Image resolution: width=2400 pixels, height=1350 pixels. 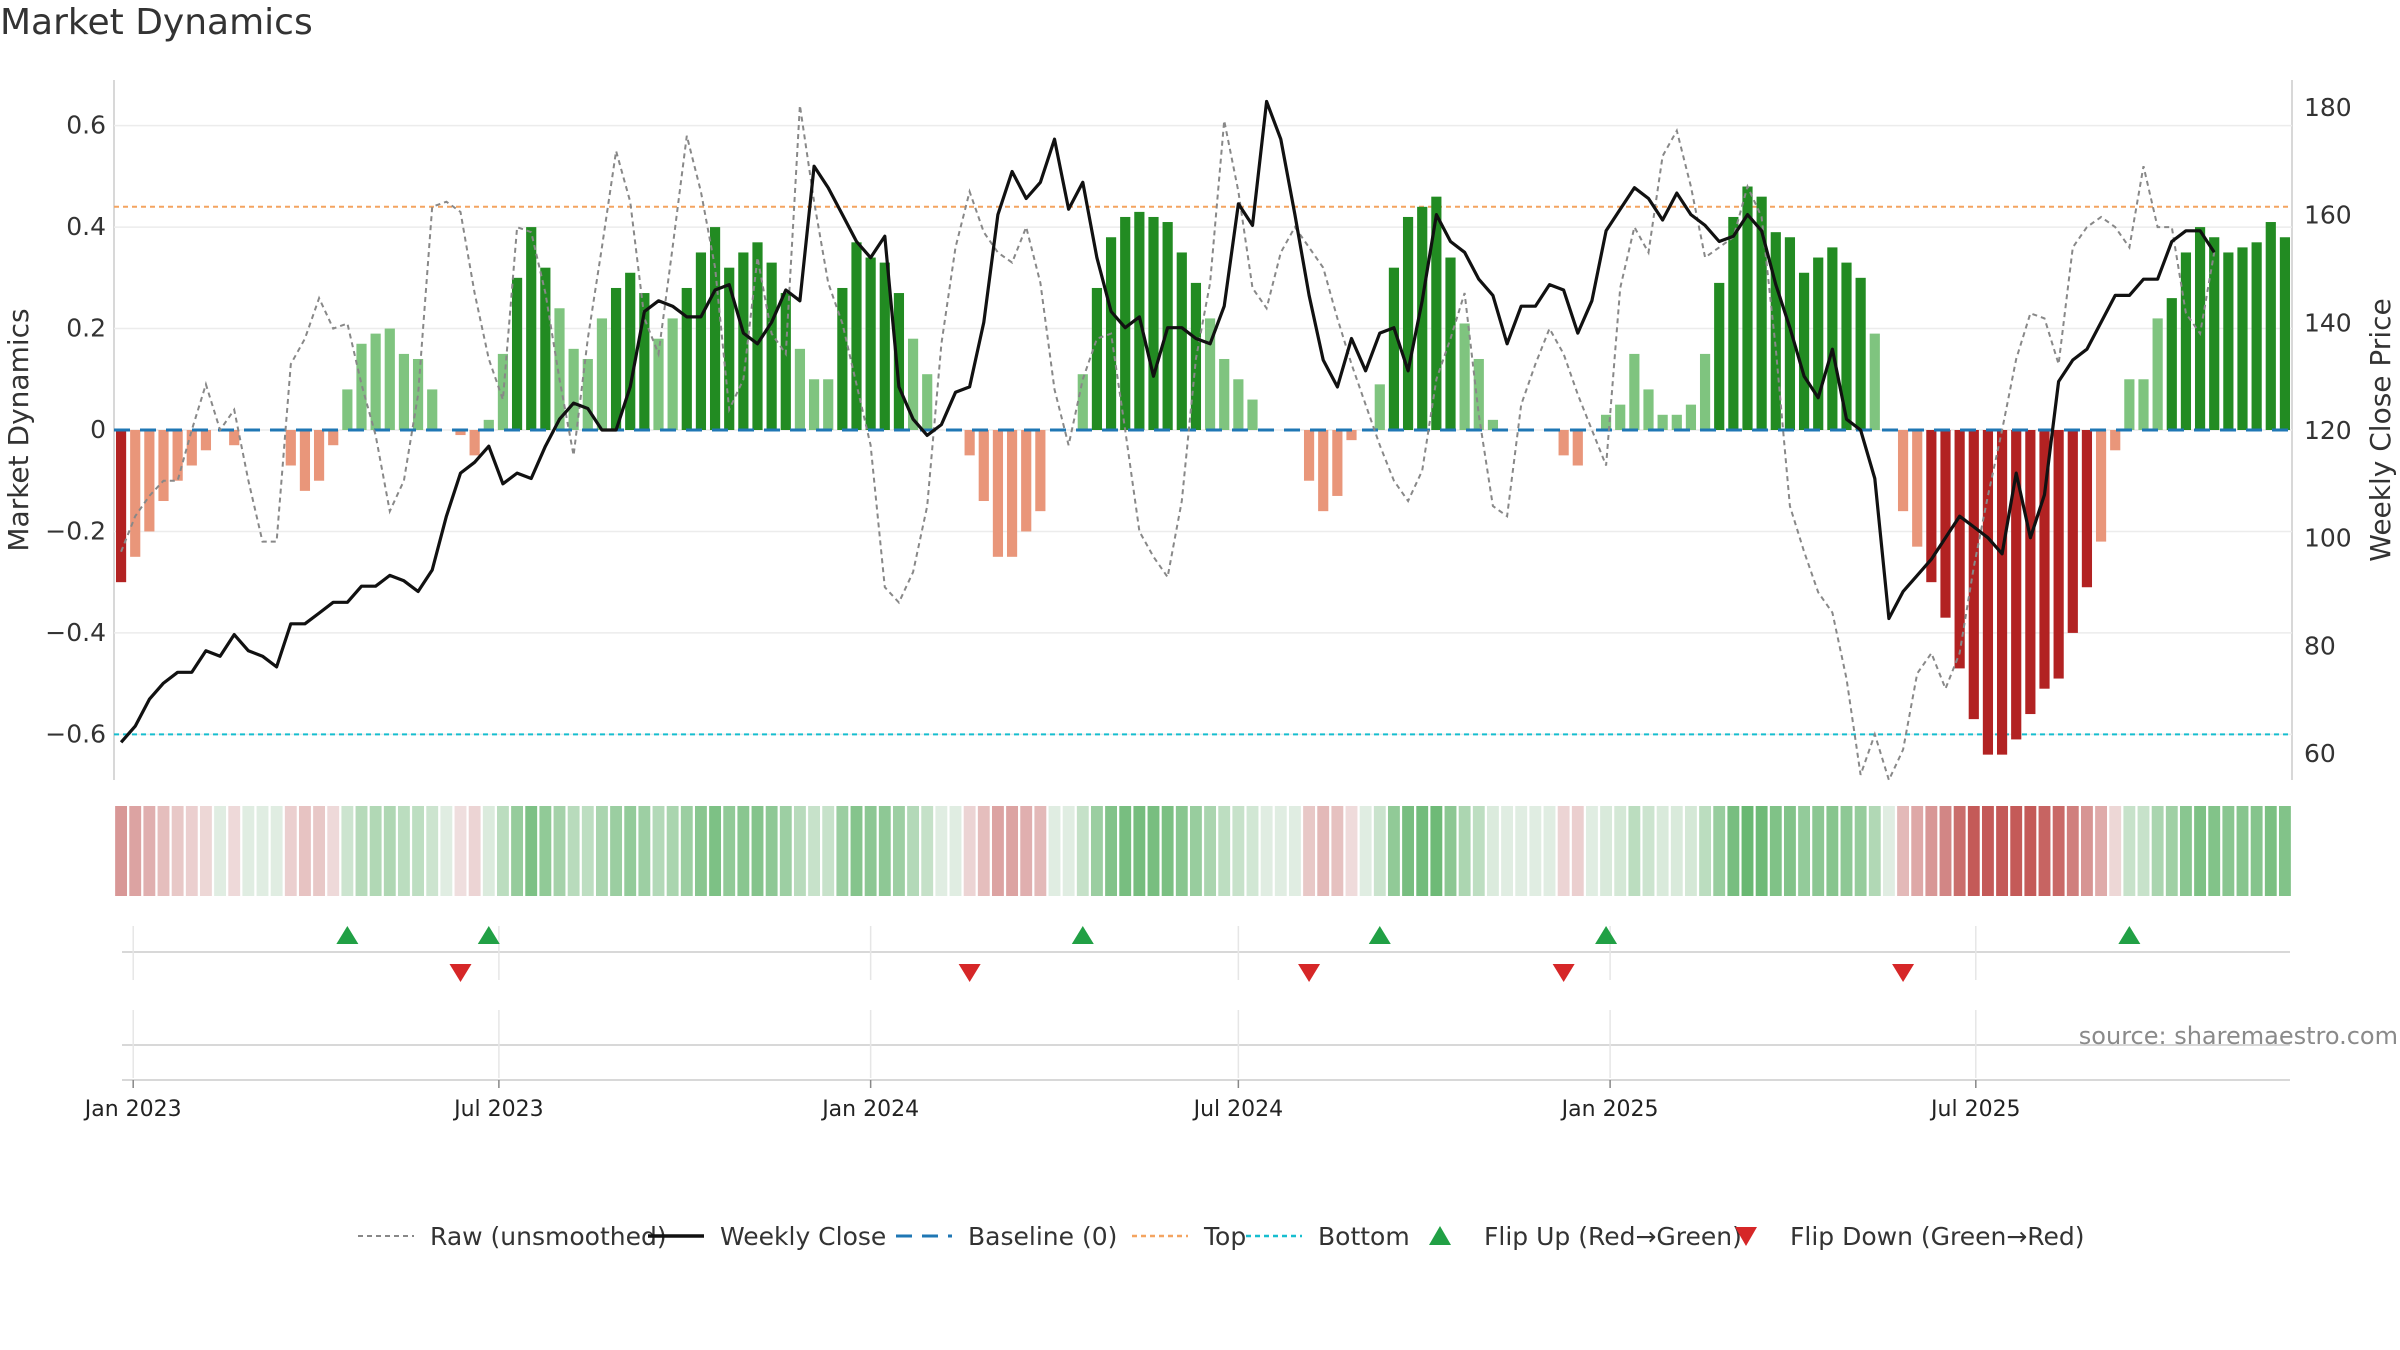 I want to click on legend-item: Flip Up (Red→Green), so click(x=1585, y=1236).